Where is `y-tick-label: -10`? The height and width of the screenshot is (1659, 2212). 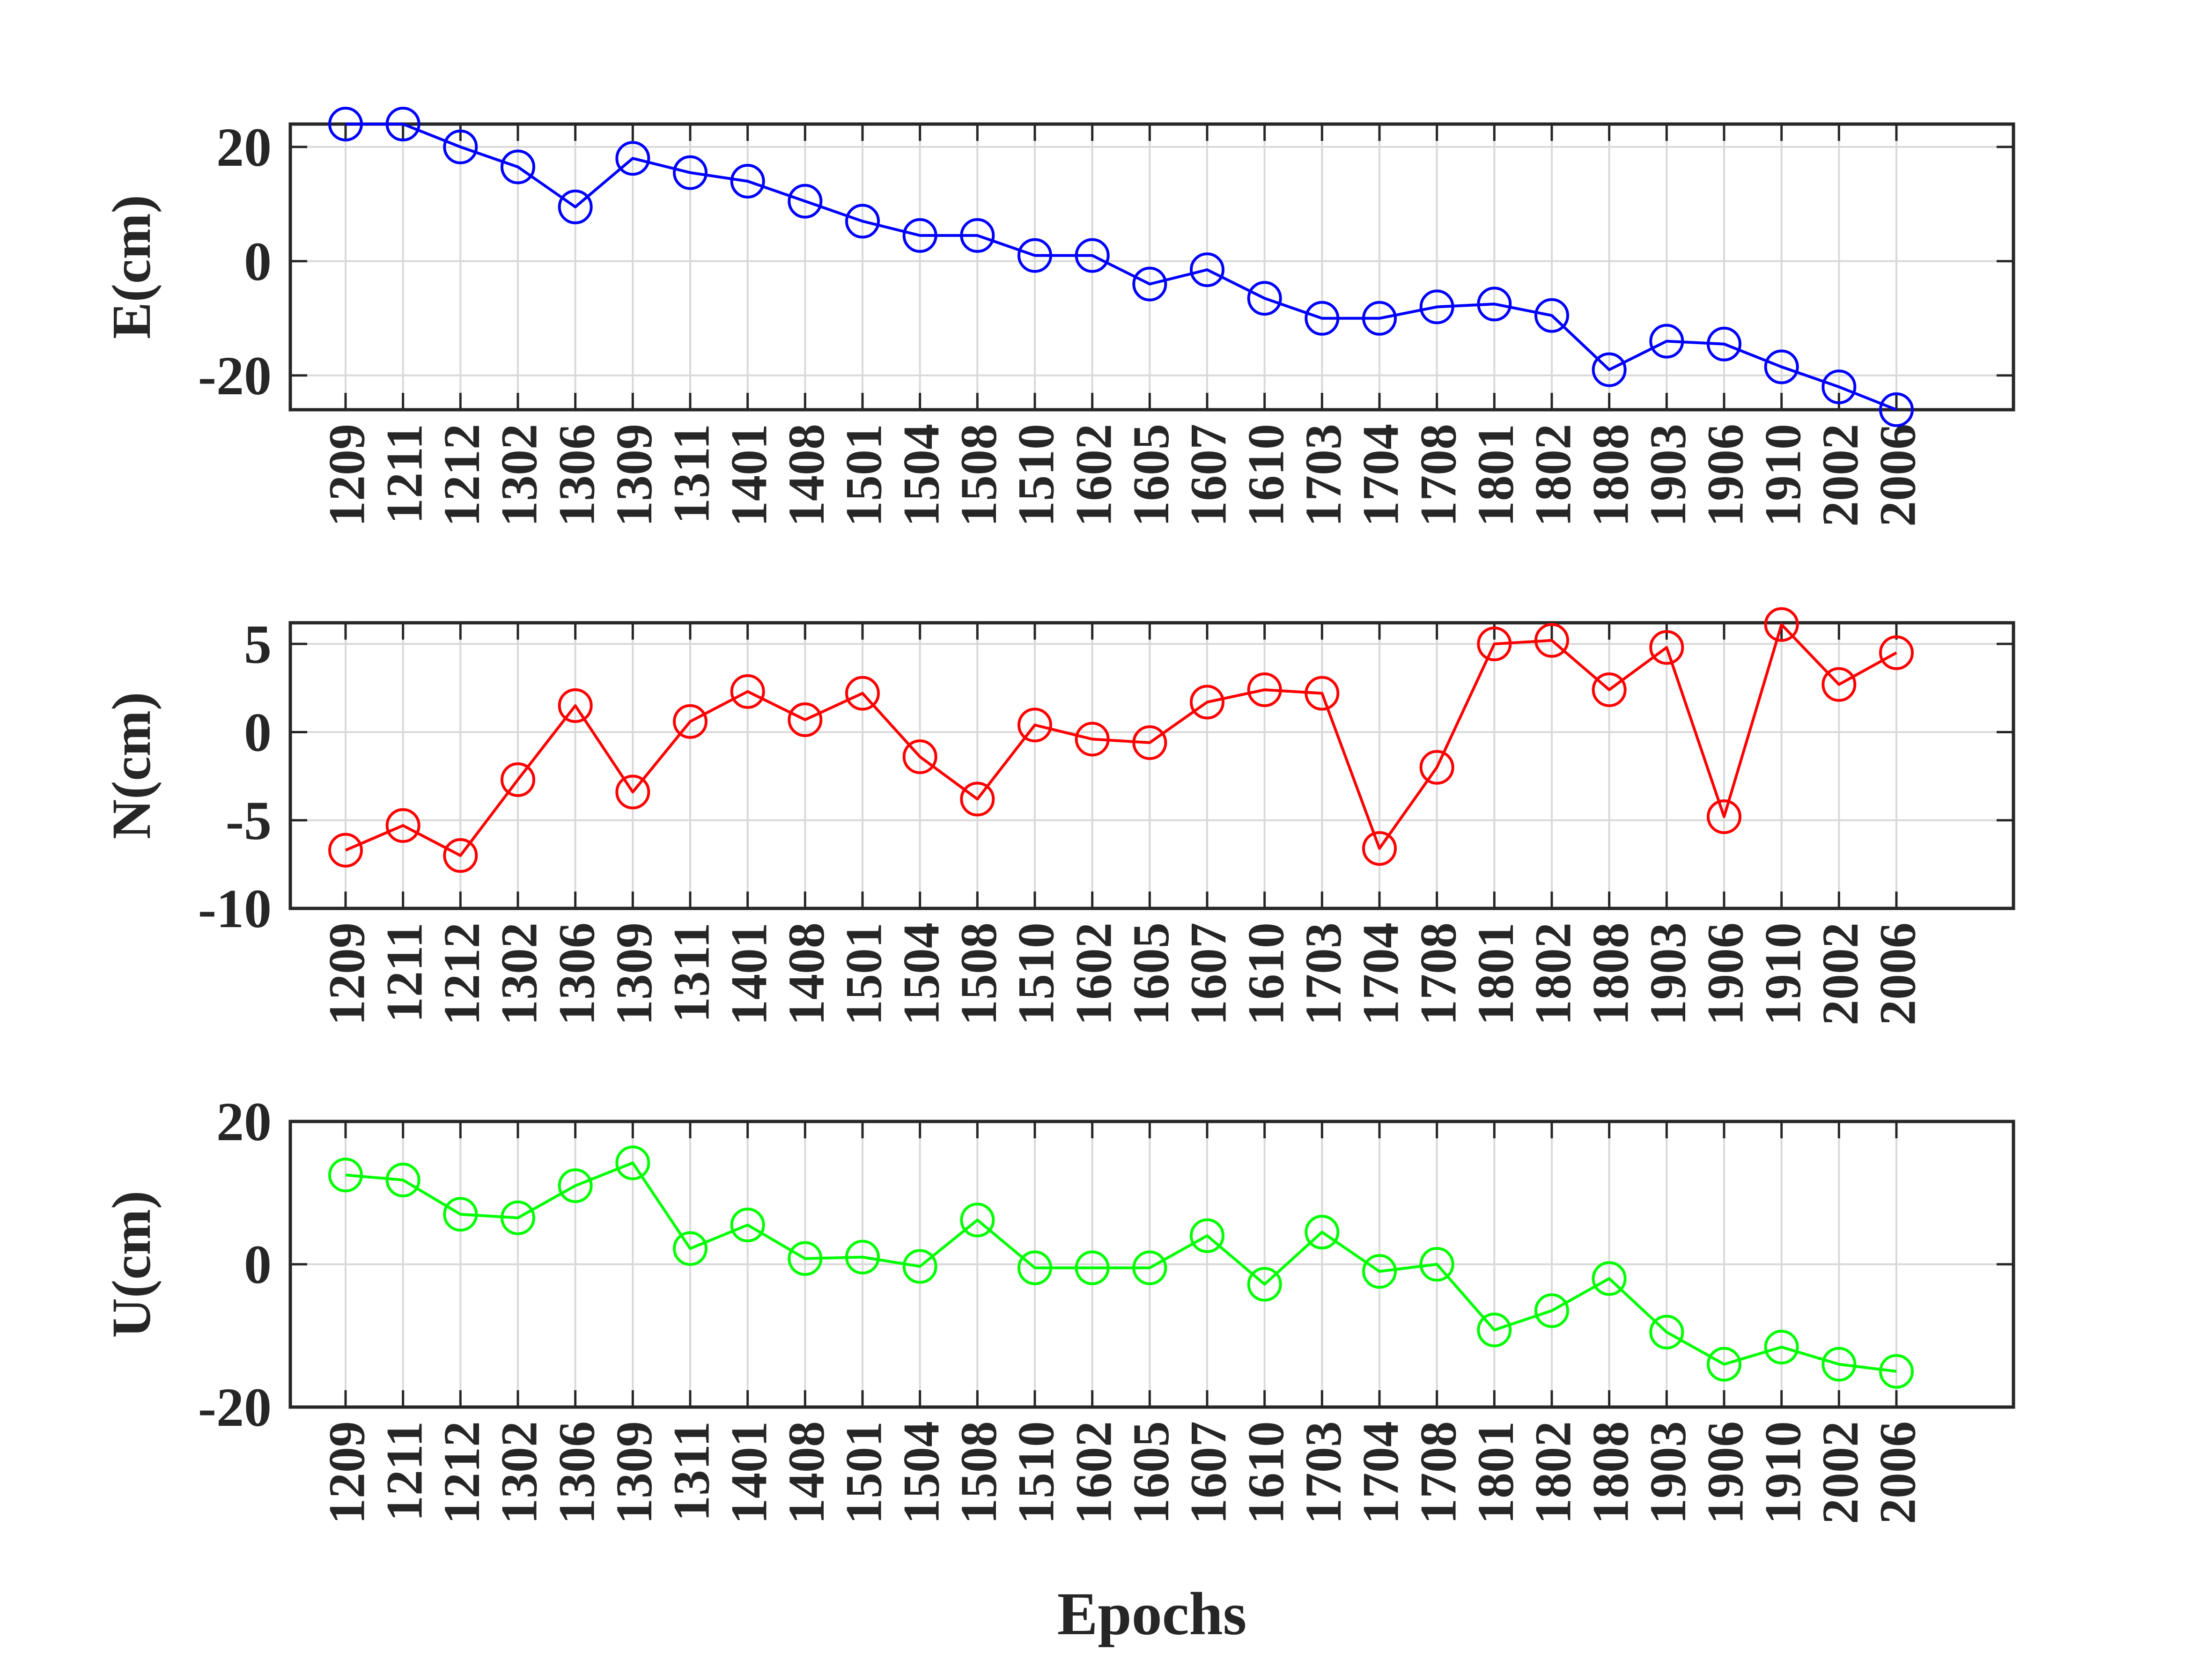
y-tick-label: -10 is located at coordinates (235, 909).